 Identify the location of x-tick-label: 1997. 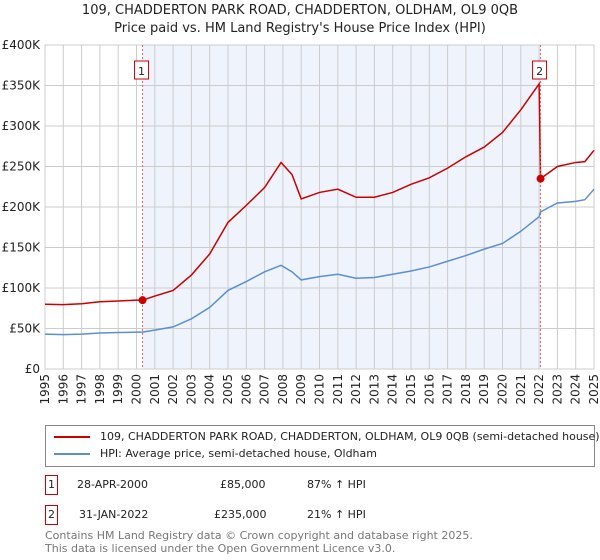
(82, 389).